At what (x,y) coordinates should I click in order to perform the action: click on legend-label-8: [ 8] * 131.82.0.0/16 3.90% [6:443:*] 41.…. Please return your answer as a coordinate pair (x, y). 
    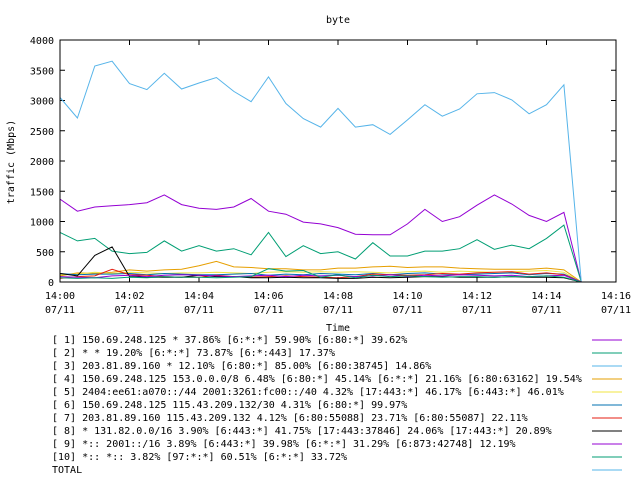
    Looking at the image, I should click on (302, 431).